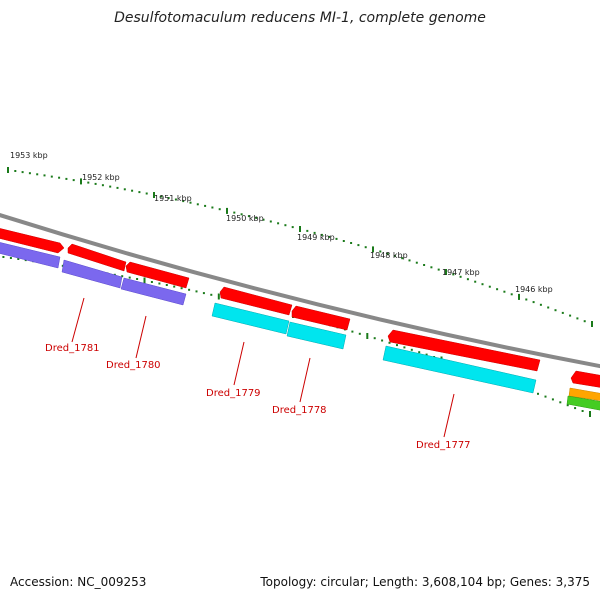 This screenshot has height=600, width=600. Describe the element at coordinates (78, 582) in the screenshot. I see `accession-text: Accession: NC_009253` at that location.